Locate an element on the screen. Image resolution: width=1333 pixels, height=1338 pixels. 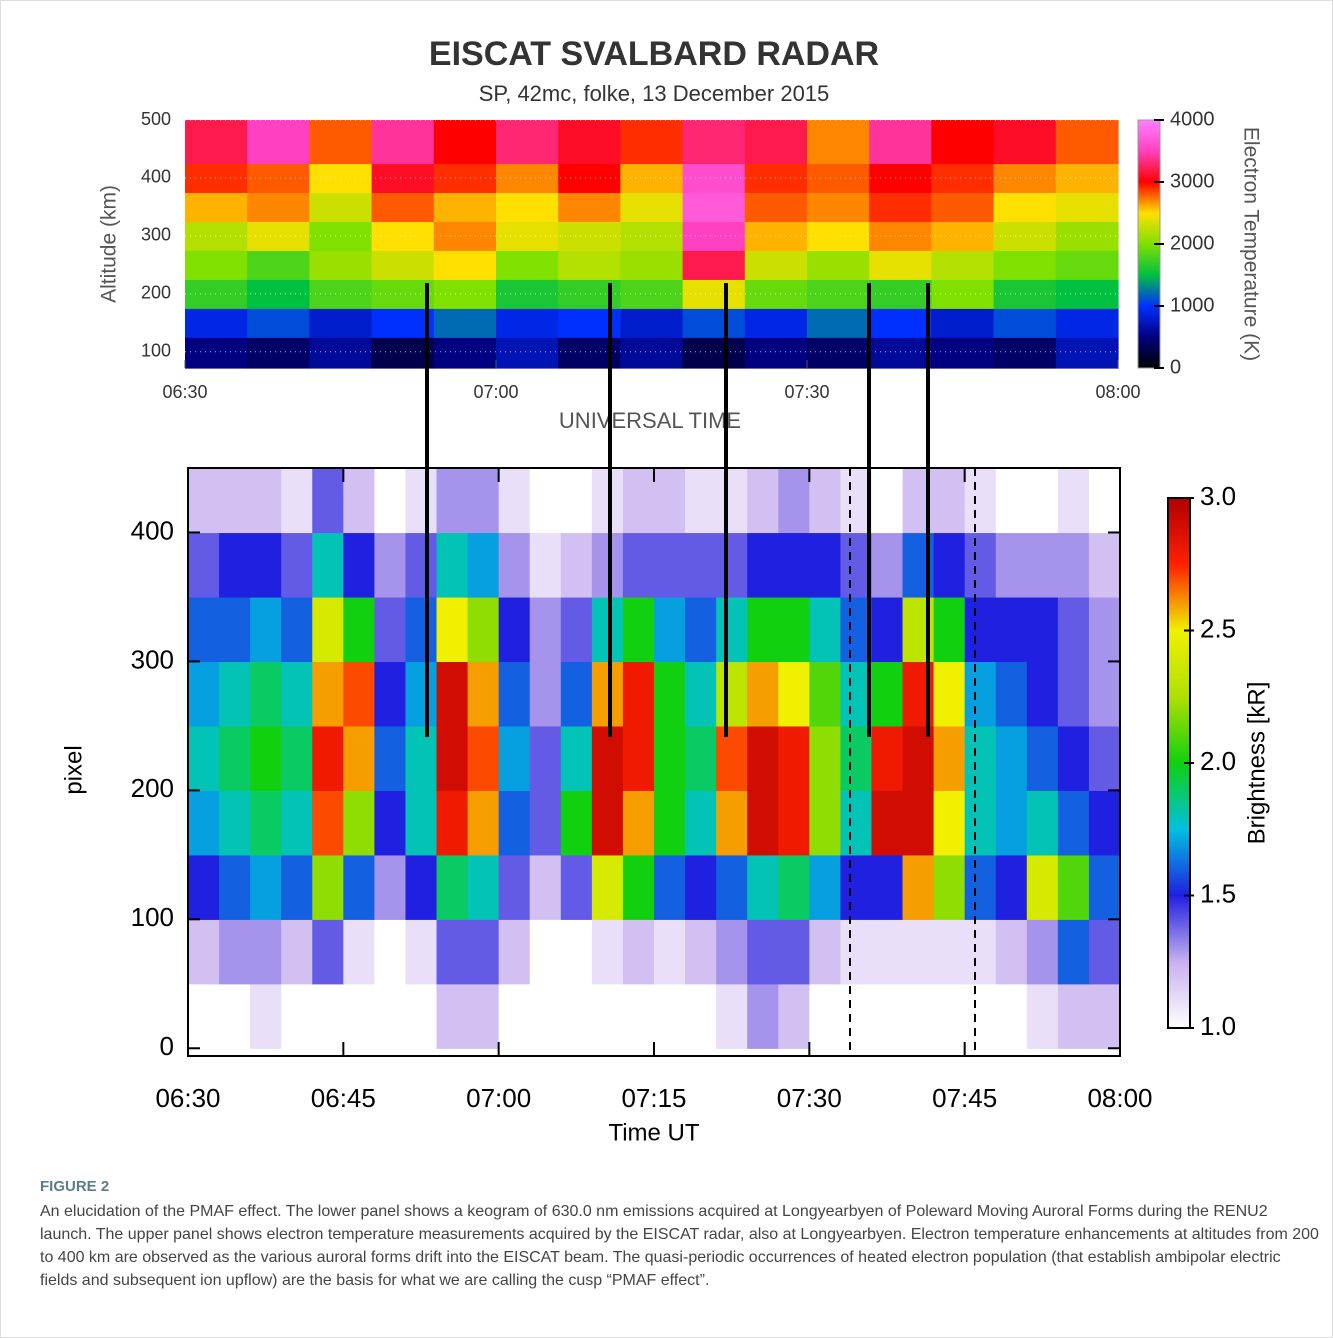
y-tick-label: 100 is located at coordinates (156, 351).